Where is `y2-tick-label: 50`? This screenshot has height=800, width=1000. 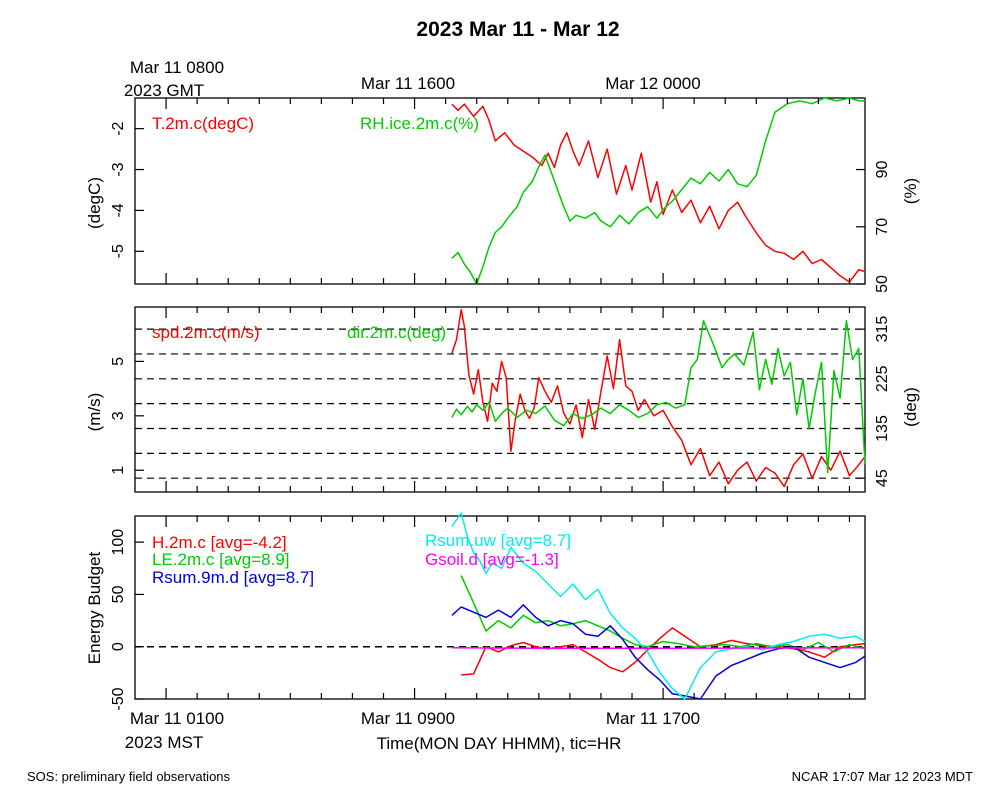 y2-tick-label: 50 is located at coordinates (882, 284).